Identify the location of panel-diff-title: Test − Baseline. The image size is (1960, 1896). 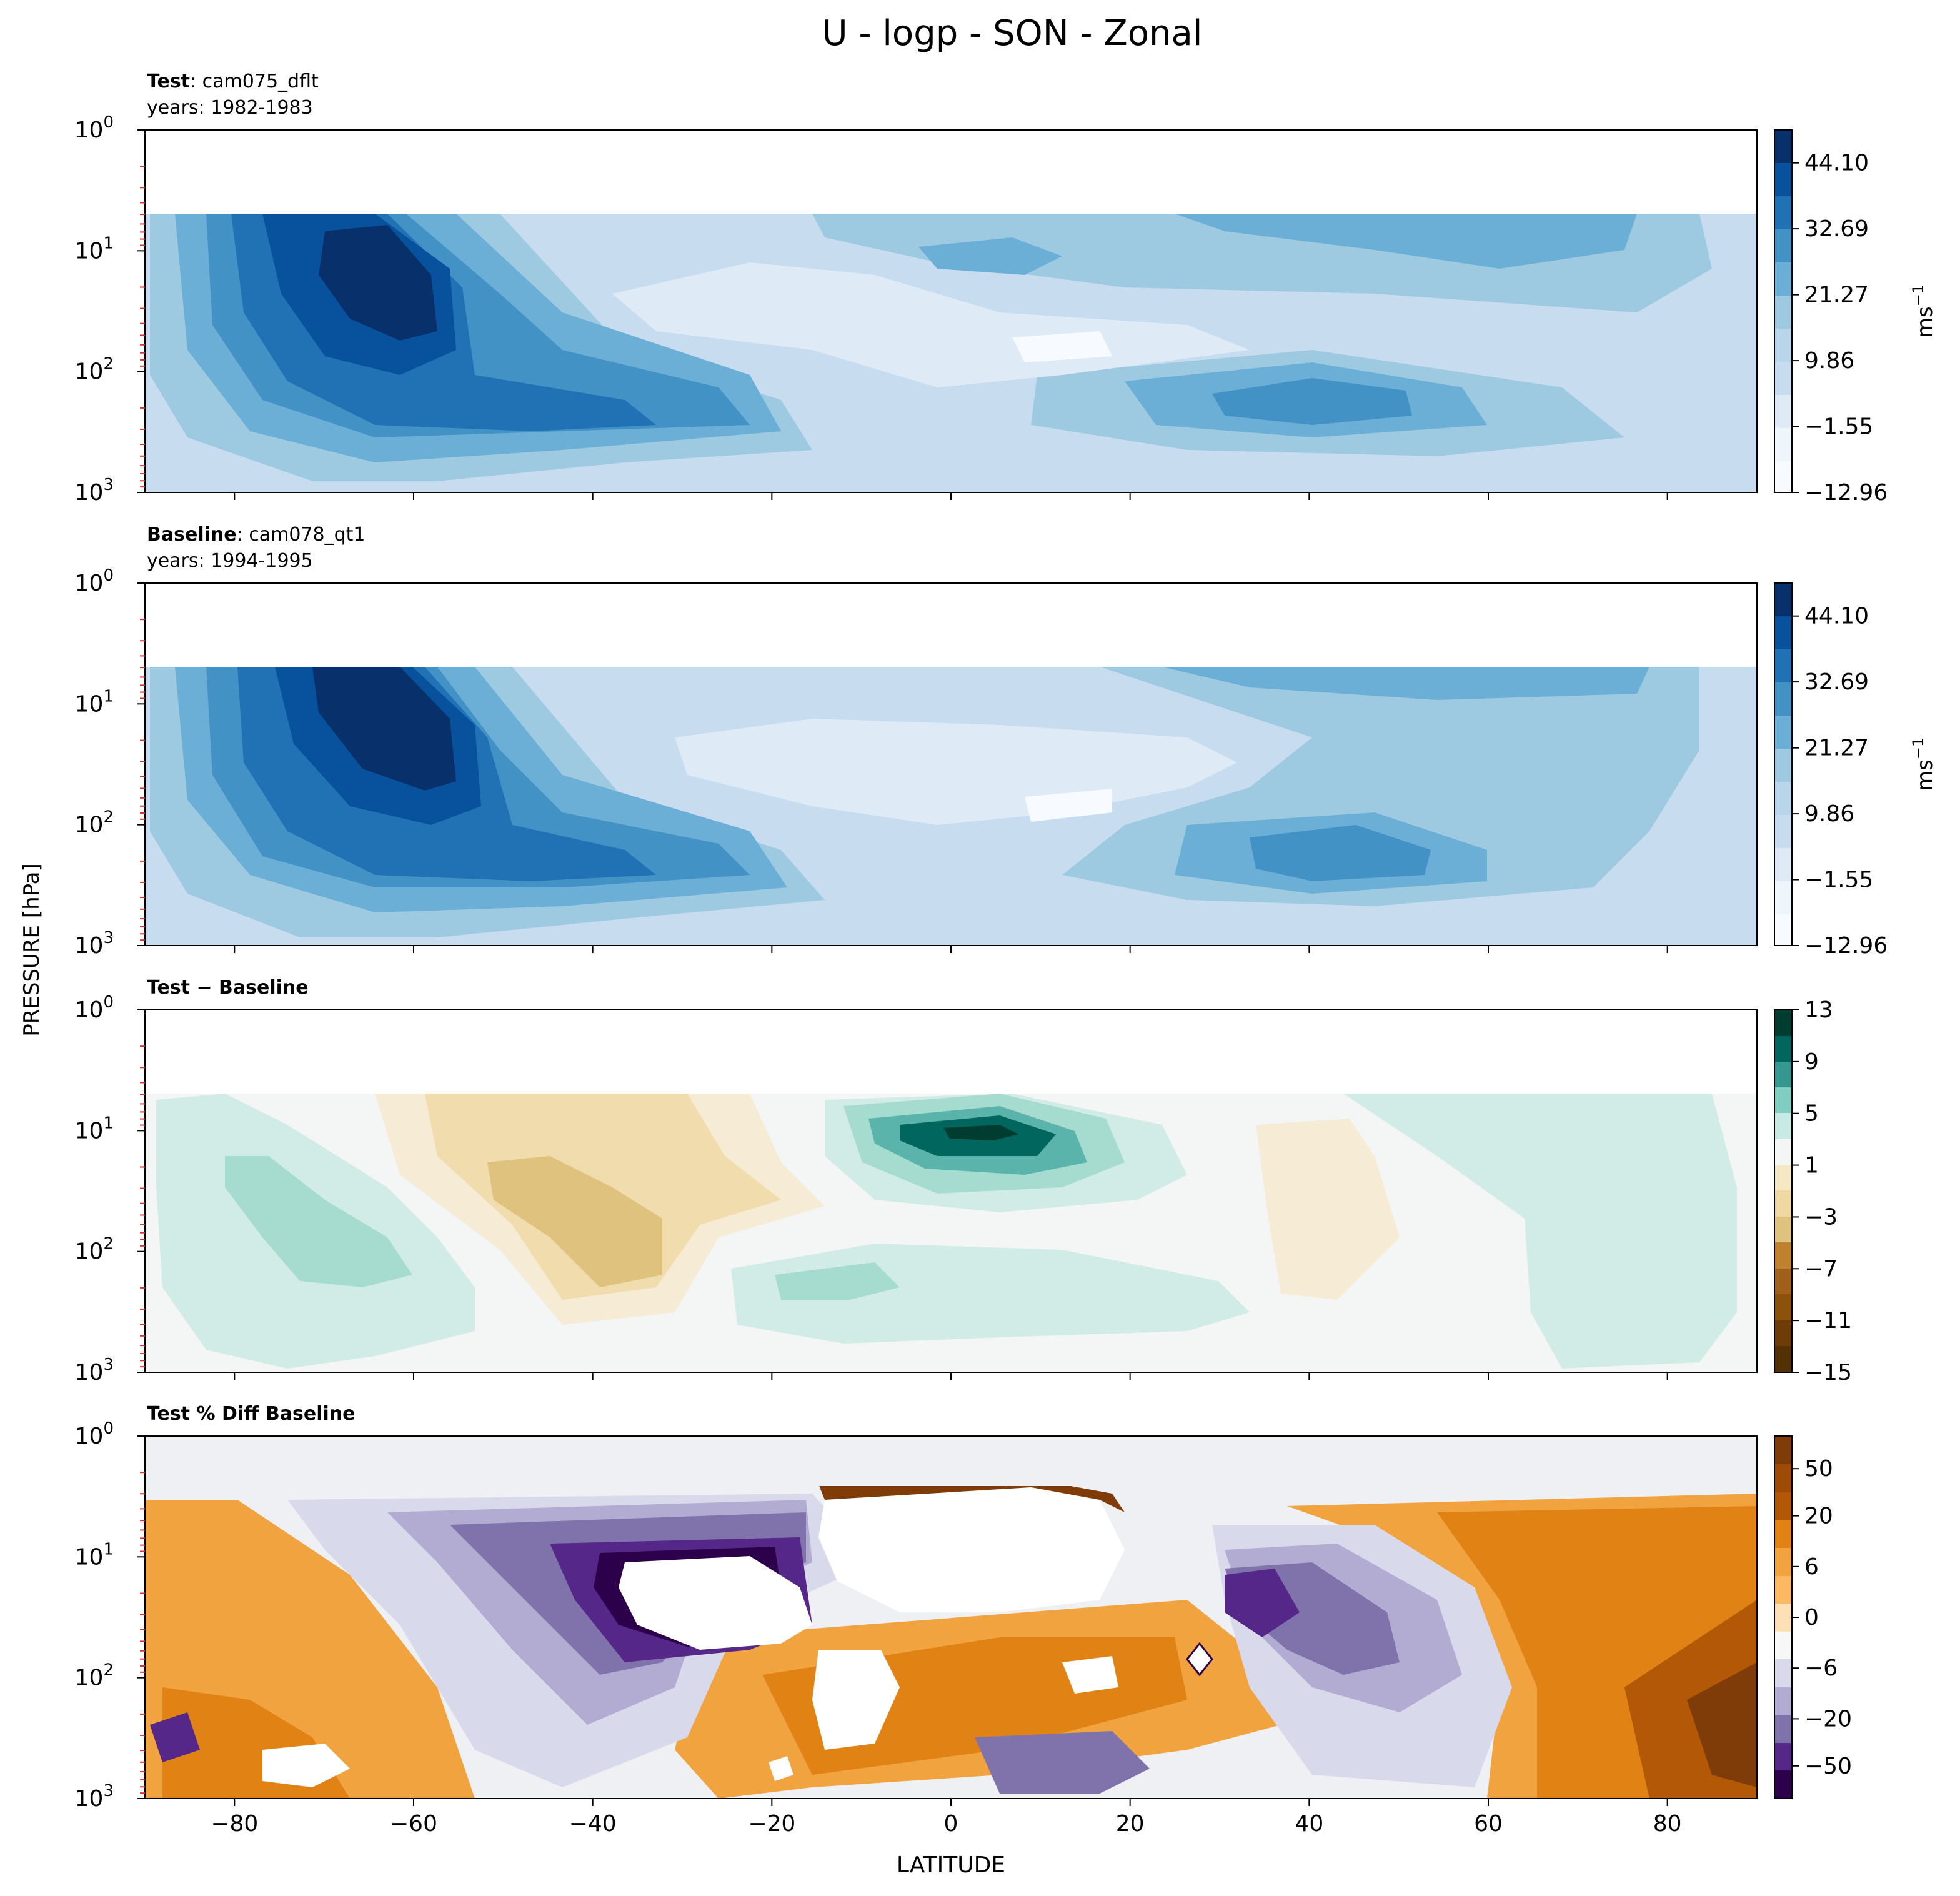
(228, 988).